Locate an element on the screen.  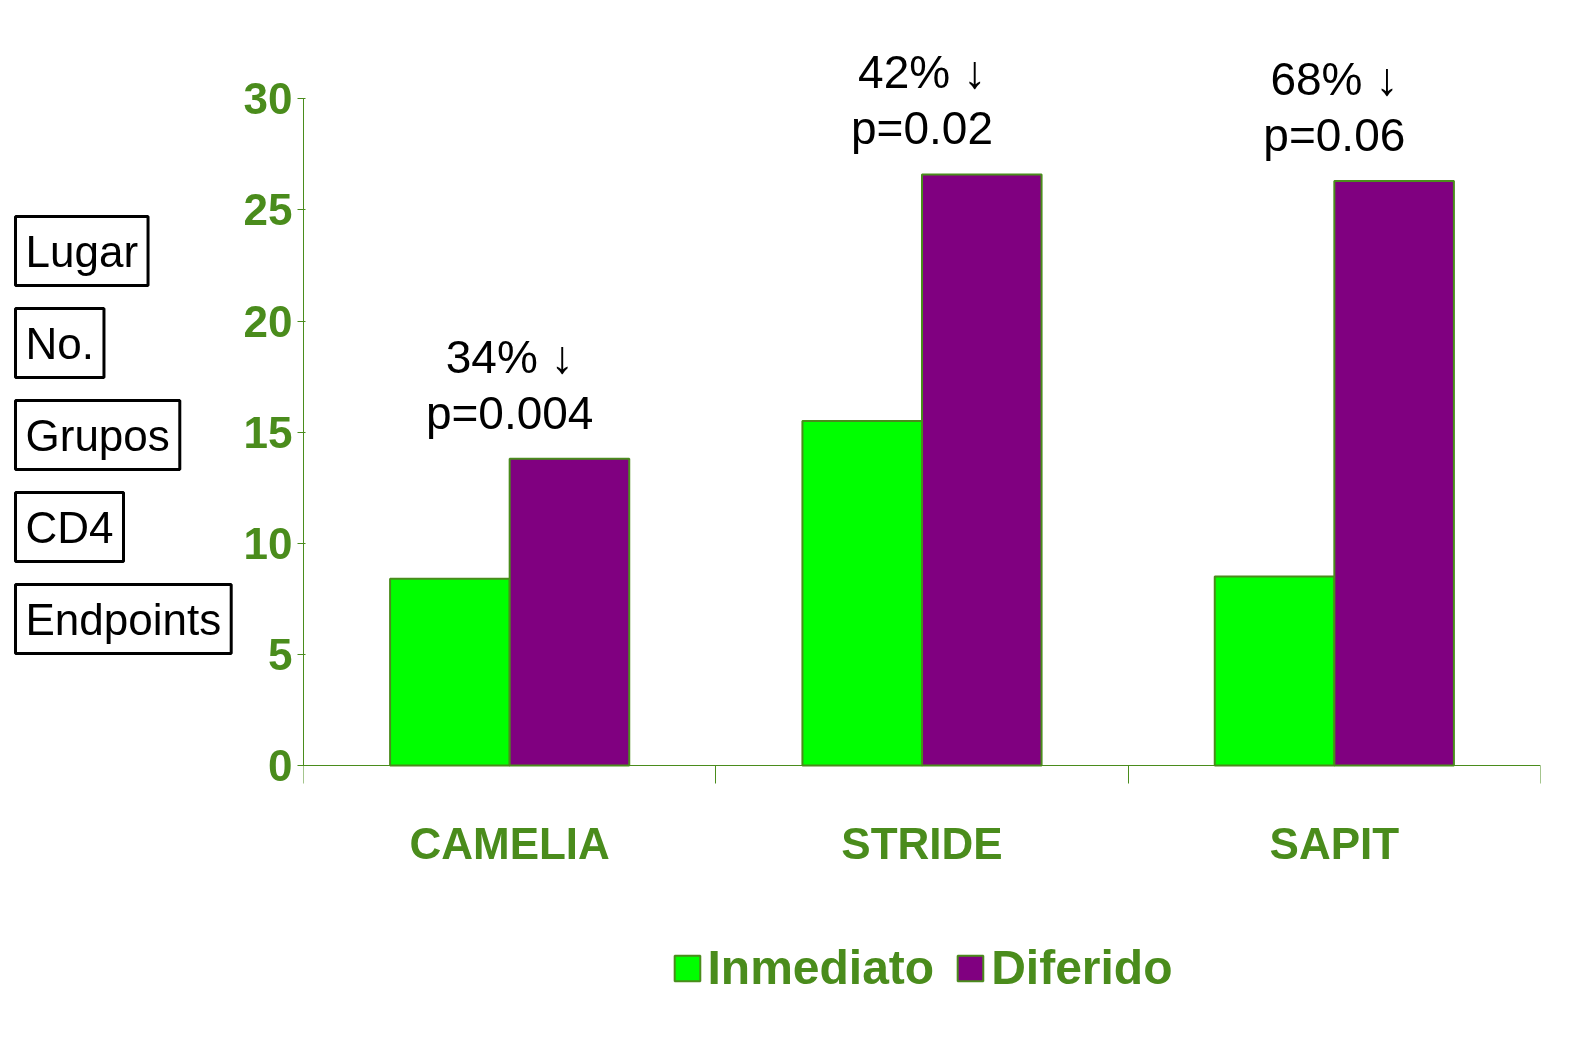
y-tick-label: 10 is located at coordinates (268, 543).